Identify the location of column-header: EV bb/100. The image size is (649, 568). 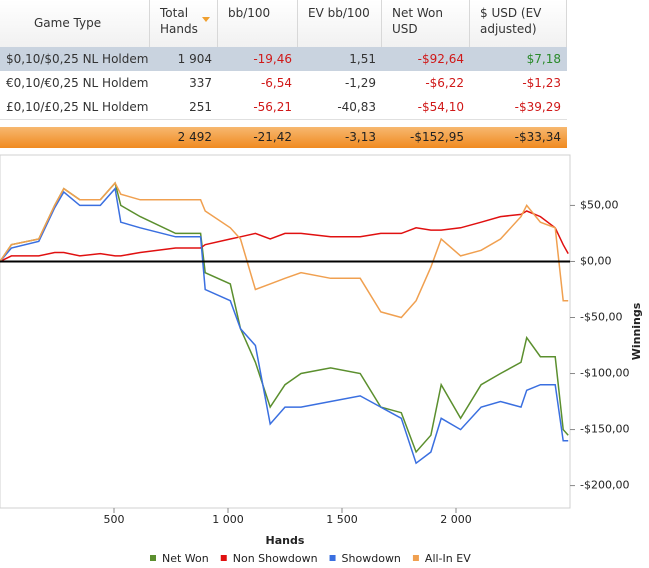
(340, 23).